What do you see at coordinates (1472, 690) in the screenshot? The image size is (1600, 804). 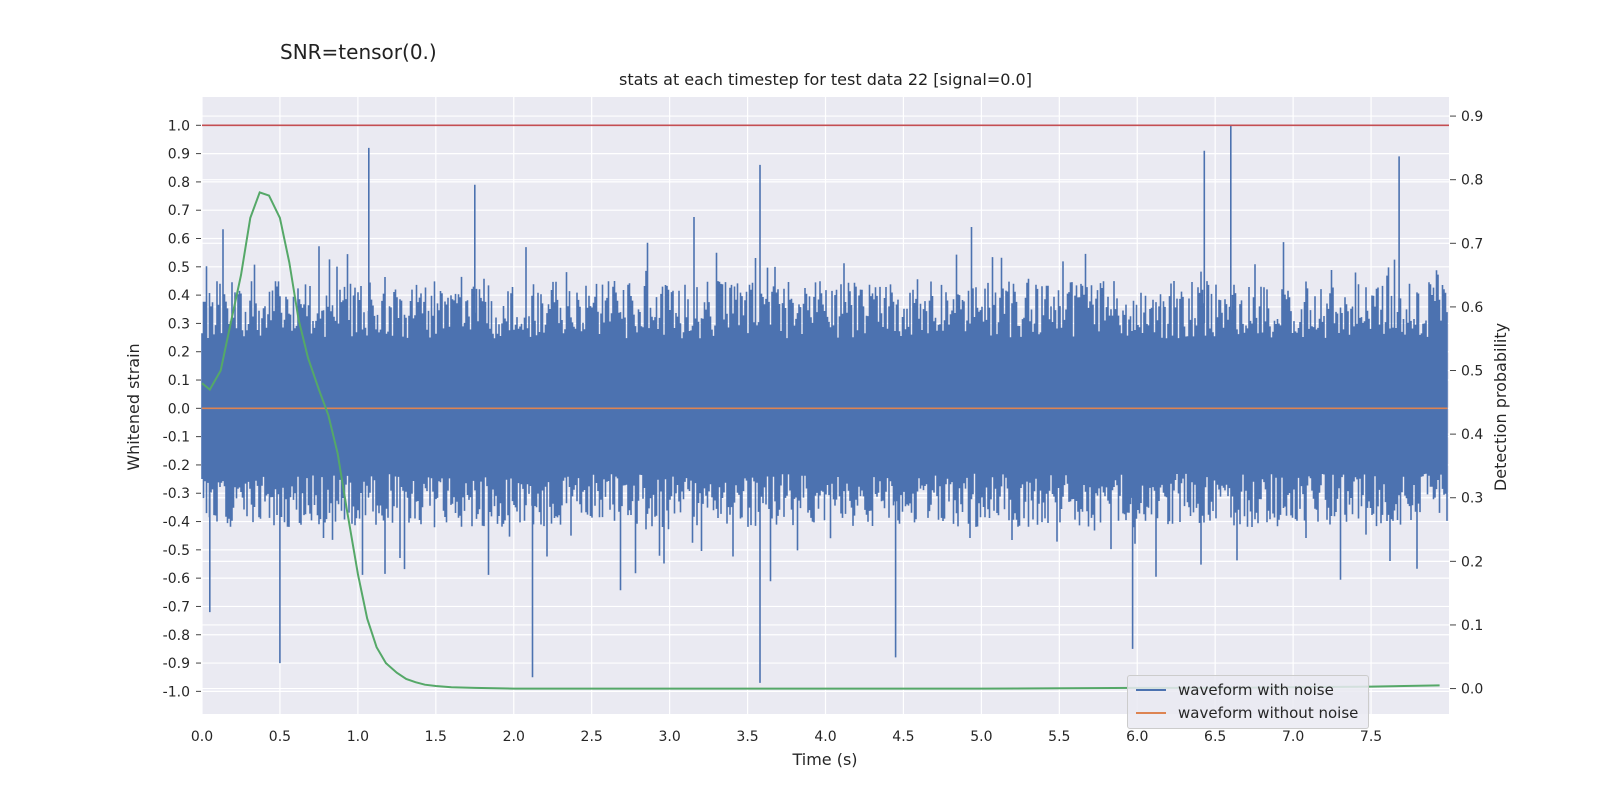 I see `y2-tick-label: 0.0` at bounding box center [1472, 690].